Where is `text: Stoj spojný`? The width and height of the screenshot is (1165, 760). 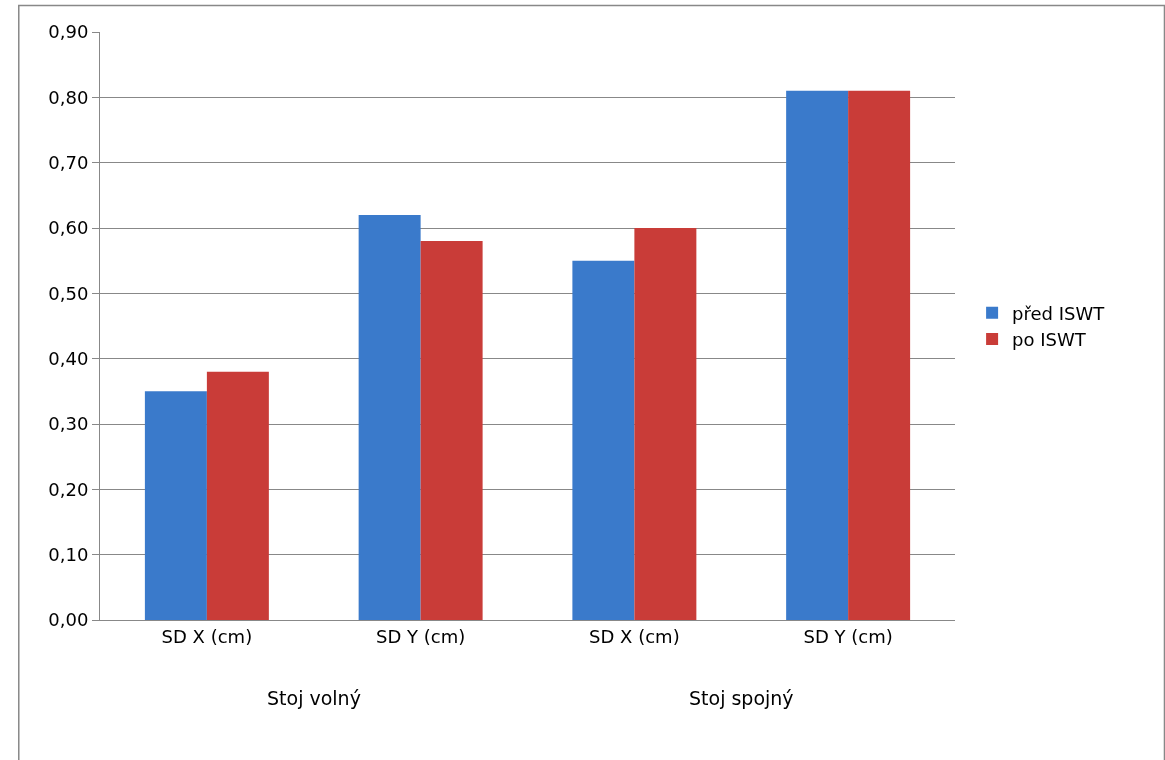 text: Stoj spojný is located at coordinates (741, 698).